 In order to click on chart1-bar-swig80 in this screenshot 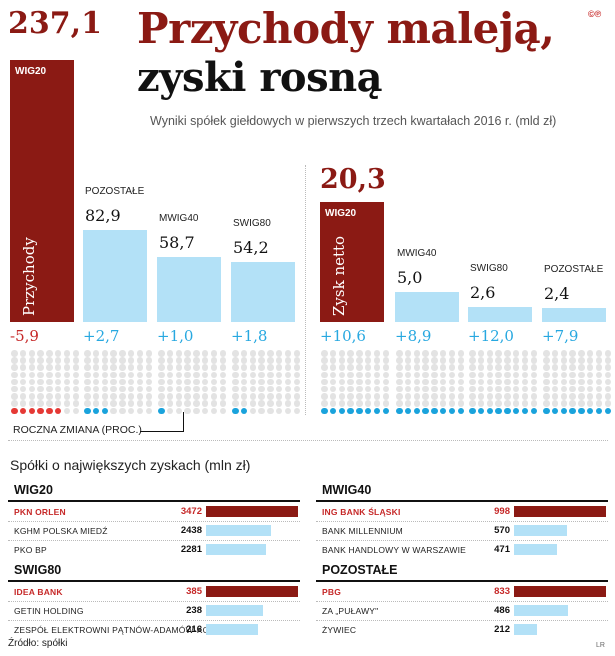, I will do `click(500, 314)`.